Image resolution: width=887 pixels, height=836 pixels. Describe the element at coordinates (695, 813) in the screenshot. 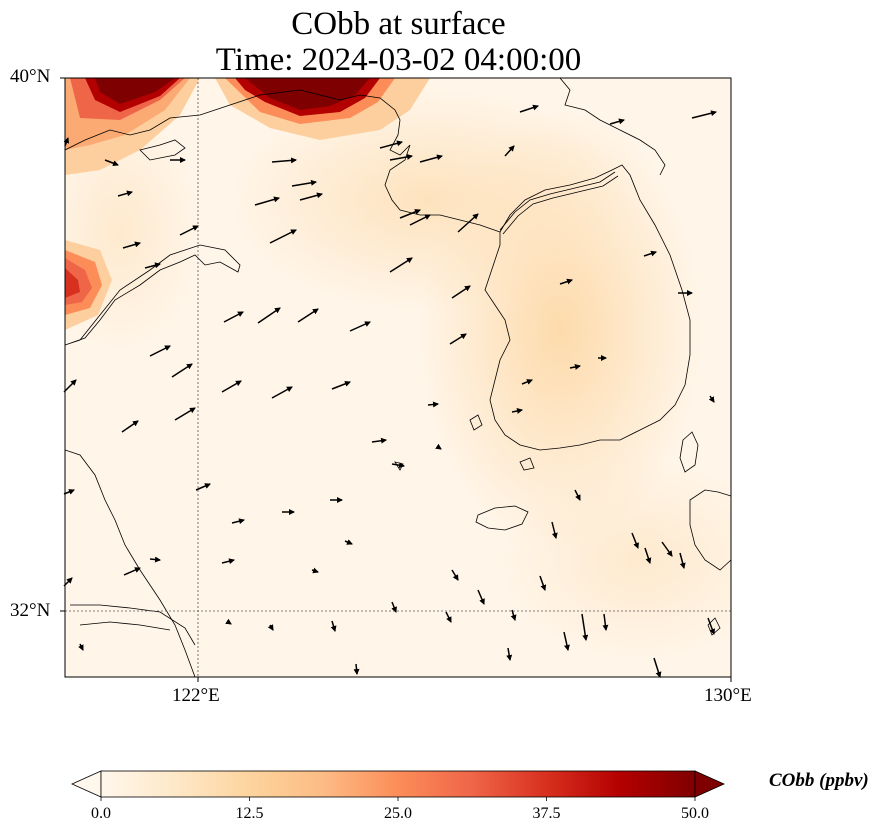

I see `colorbar-tick-50: 50.0` at that location.